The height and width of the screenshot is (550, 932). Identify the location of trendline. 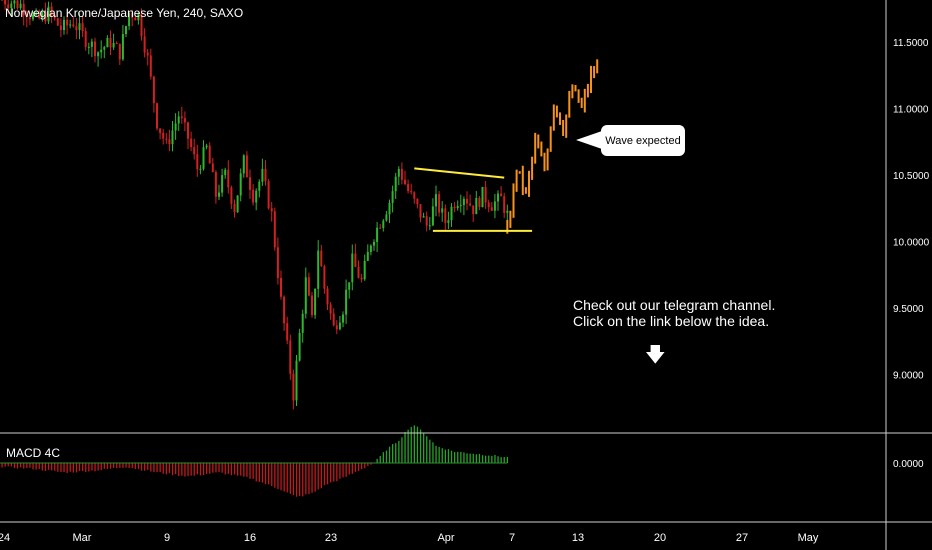
(459, 173).